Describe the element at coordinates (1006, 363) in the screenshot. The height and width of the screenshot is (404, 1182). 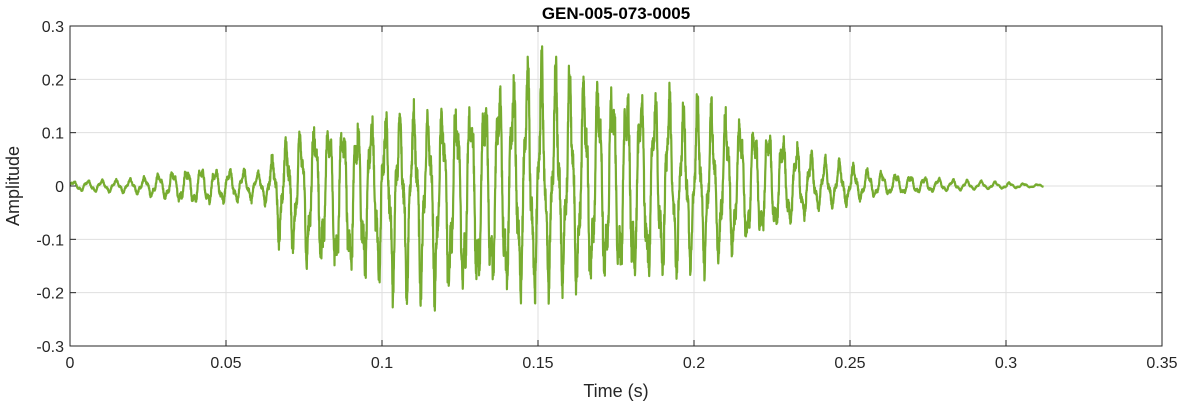
I see `x-tick-label: 0.3` at that location.